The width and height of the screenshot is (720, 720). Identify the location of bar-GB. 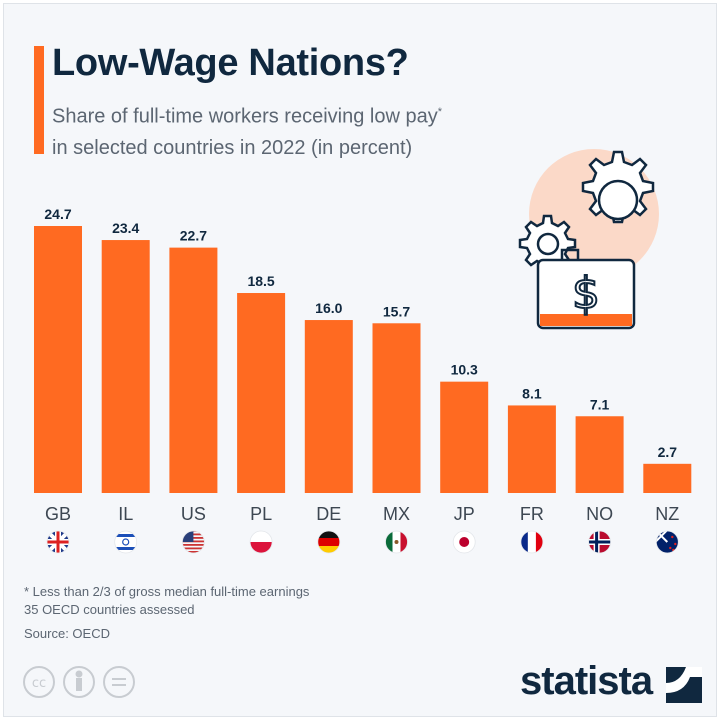
(58, 359).